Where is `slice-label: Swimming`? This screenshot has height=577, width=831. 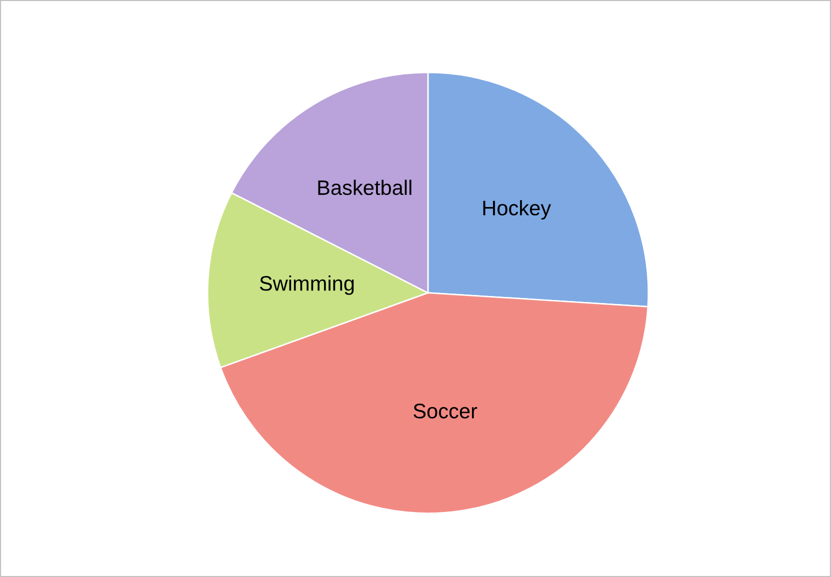
slice-label: Swimming is located at coordinates (307, 285).